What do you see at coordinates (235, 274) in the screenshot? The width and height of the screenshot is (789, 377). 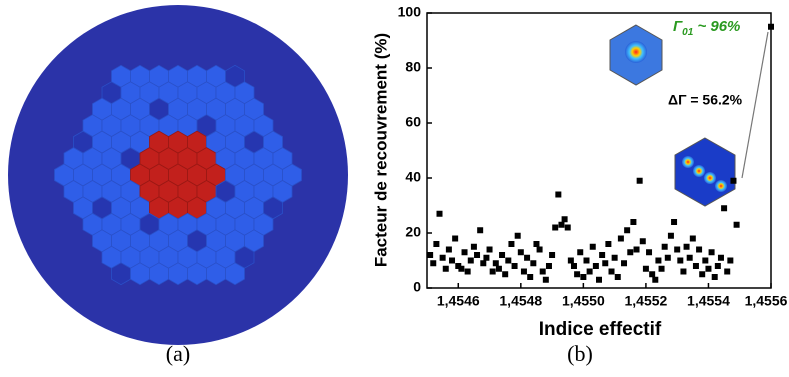 I see `lattice-cell` at bounding box center [235, 274].